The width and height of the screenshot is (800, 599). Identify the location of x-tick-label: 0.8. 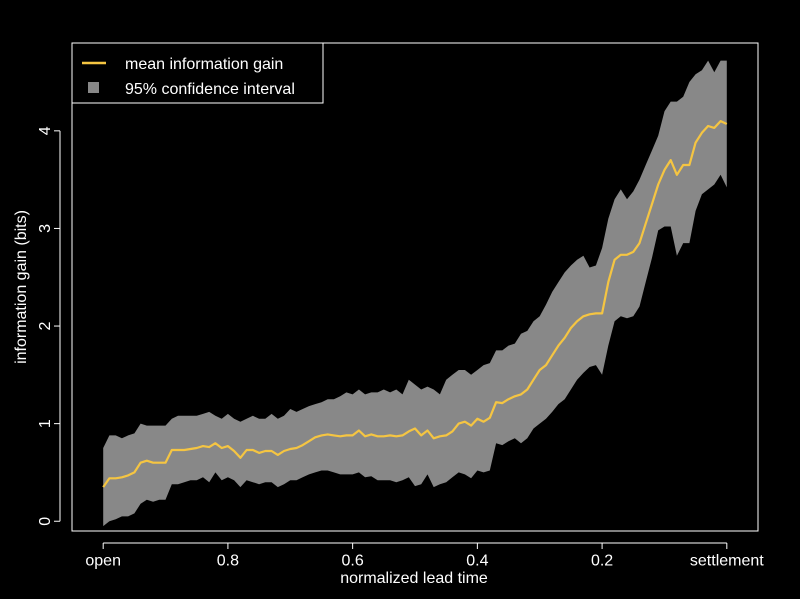
(228, 560).